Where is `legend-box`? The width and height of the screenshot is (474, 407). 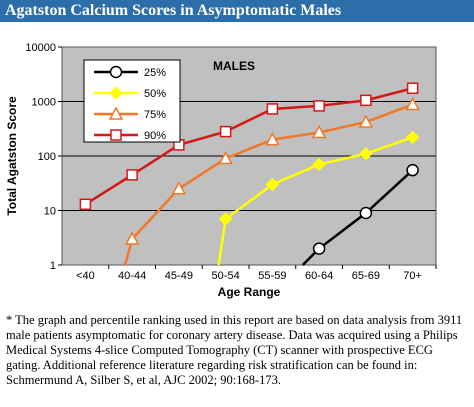
legend-box is located at coordinates (132, 101).